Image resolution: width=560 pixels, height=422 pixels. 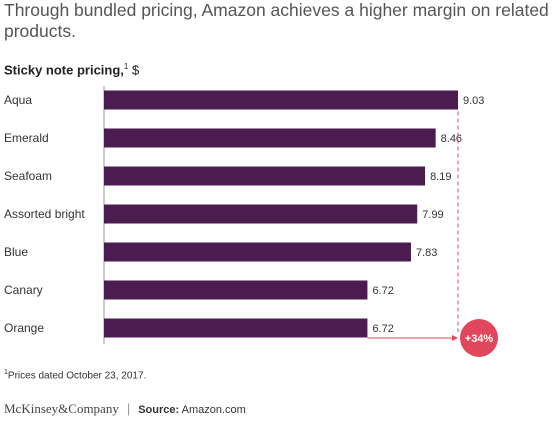 I want to click on value-label: 7.83, so click(x=426, y=253).